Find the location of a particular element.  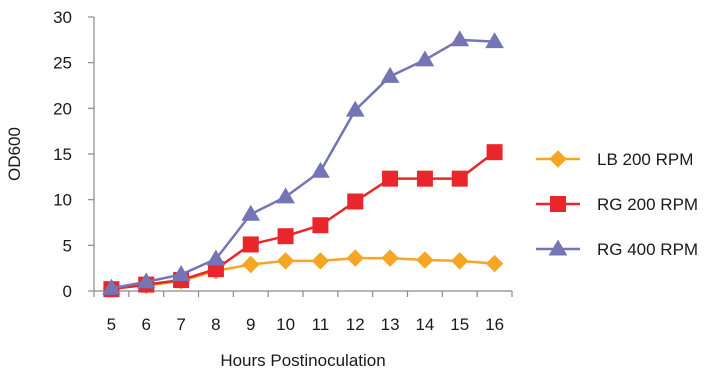

legend: LB 200 RPM RG 200 RPM RG 400 RPM is located at coordinates (617, 204).